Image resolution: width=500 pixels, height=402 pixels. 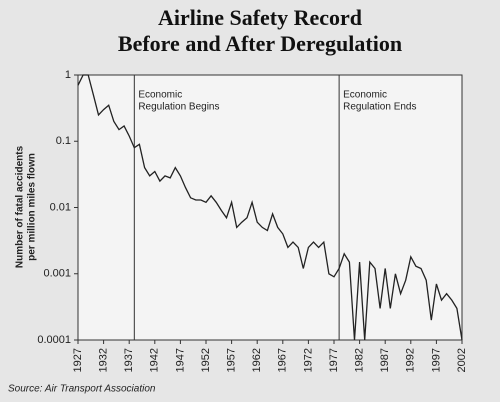 I want to click on source-note: Source: Air Transport Association, so click(x=82, y=389).